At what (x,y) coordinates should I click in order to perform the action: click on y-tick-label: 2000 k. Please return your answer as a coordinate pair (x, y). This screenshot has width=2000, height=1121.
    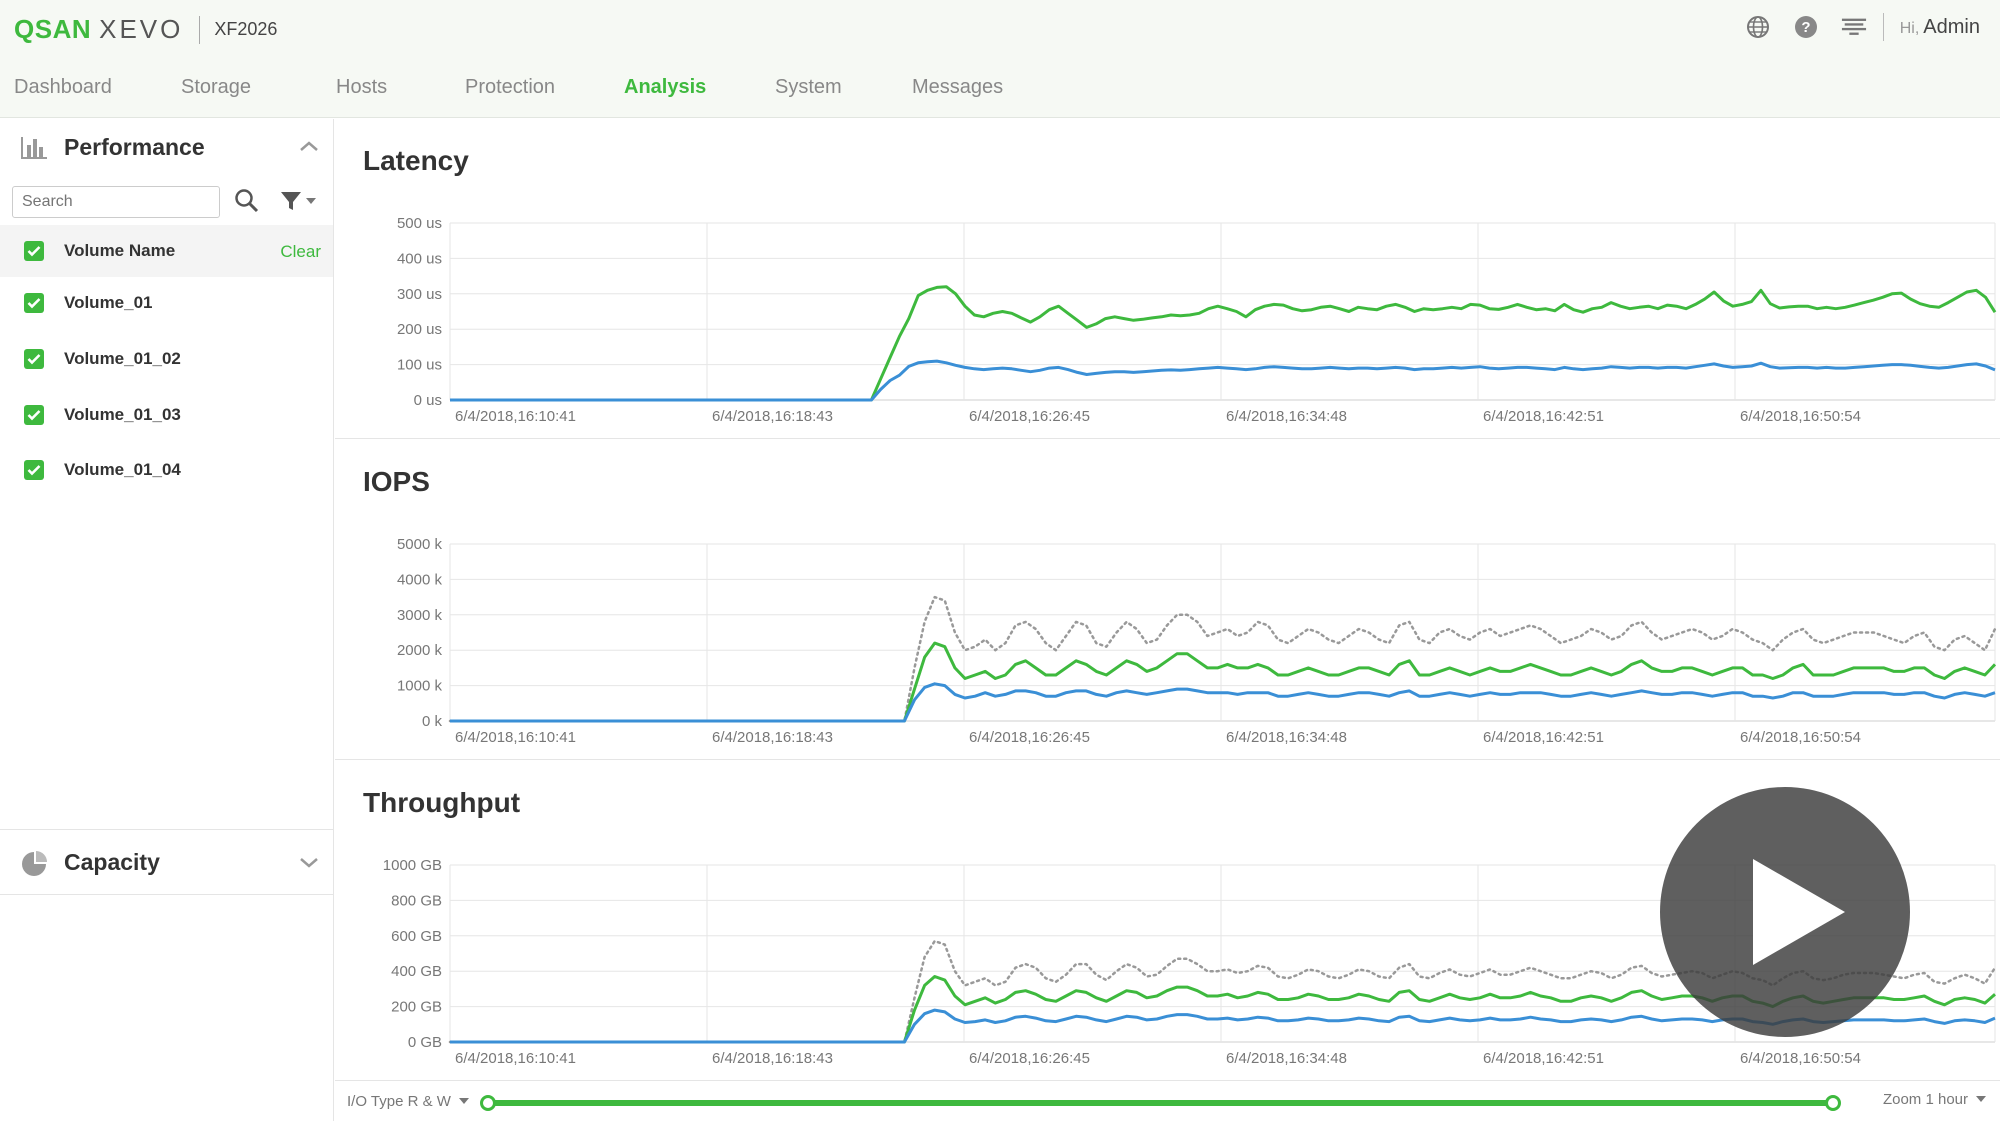
    Looking at the image, I should click on (420, 650).